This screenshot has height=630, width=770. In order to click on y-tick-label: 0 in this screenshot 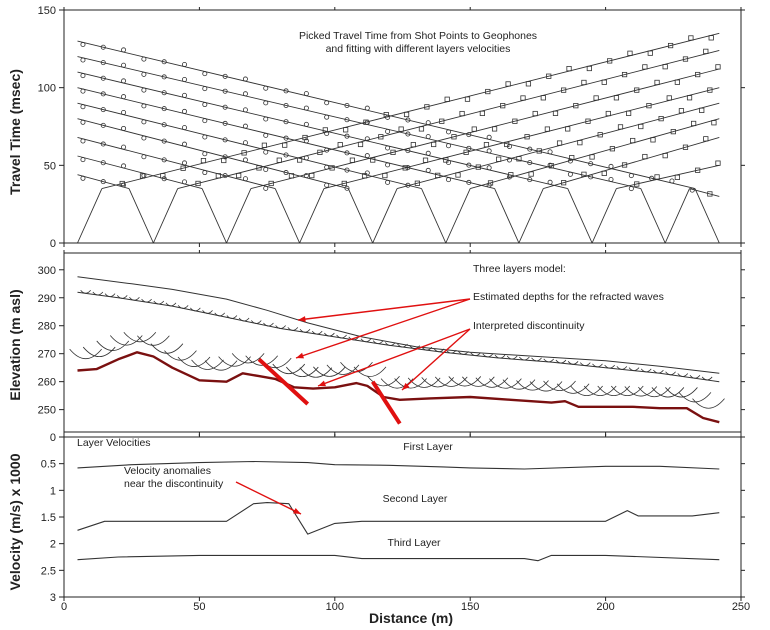, I will do `click(53, 438)`.